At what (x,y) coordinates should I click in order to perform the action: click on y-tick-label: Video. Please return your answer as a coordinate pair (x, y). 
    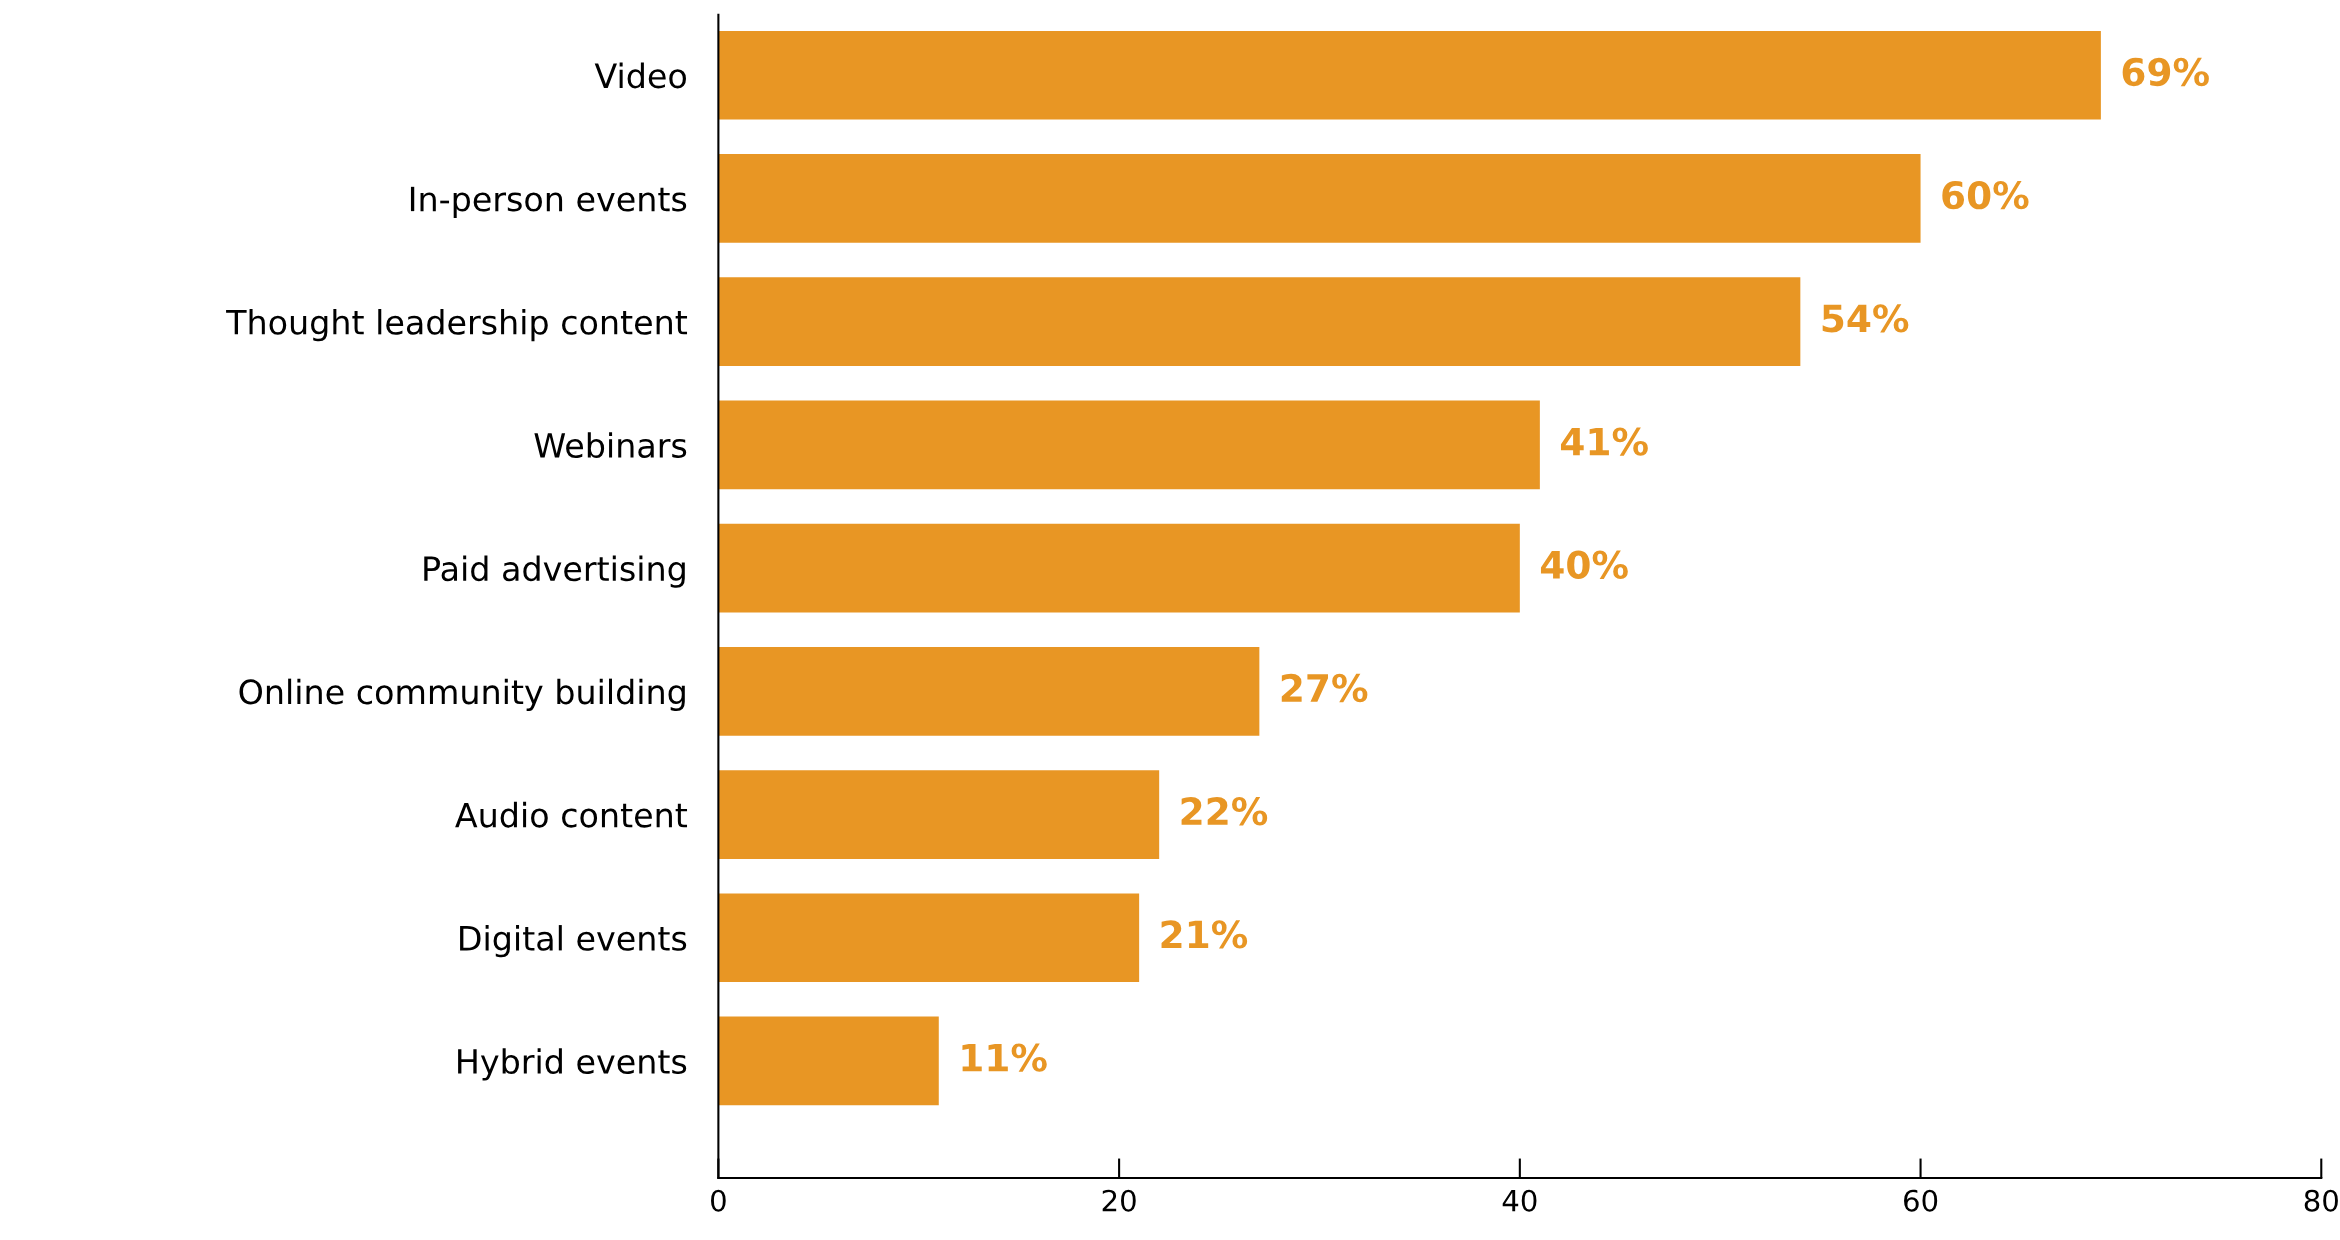
    Looking at the image, I should click on (640, 75).